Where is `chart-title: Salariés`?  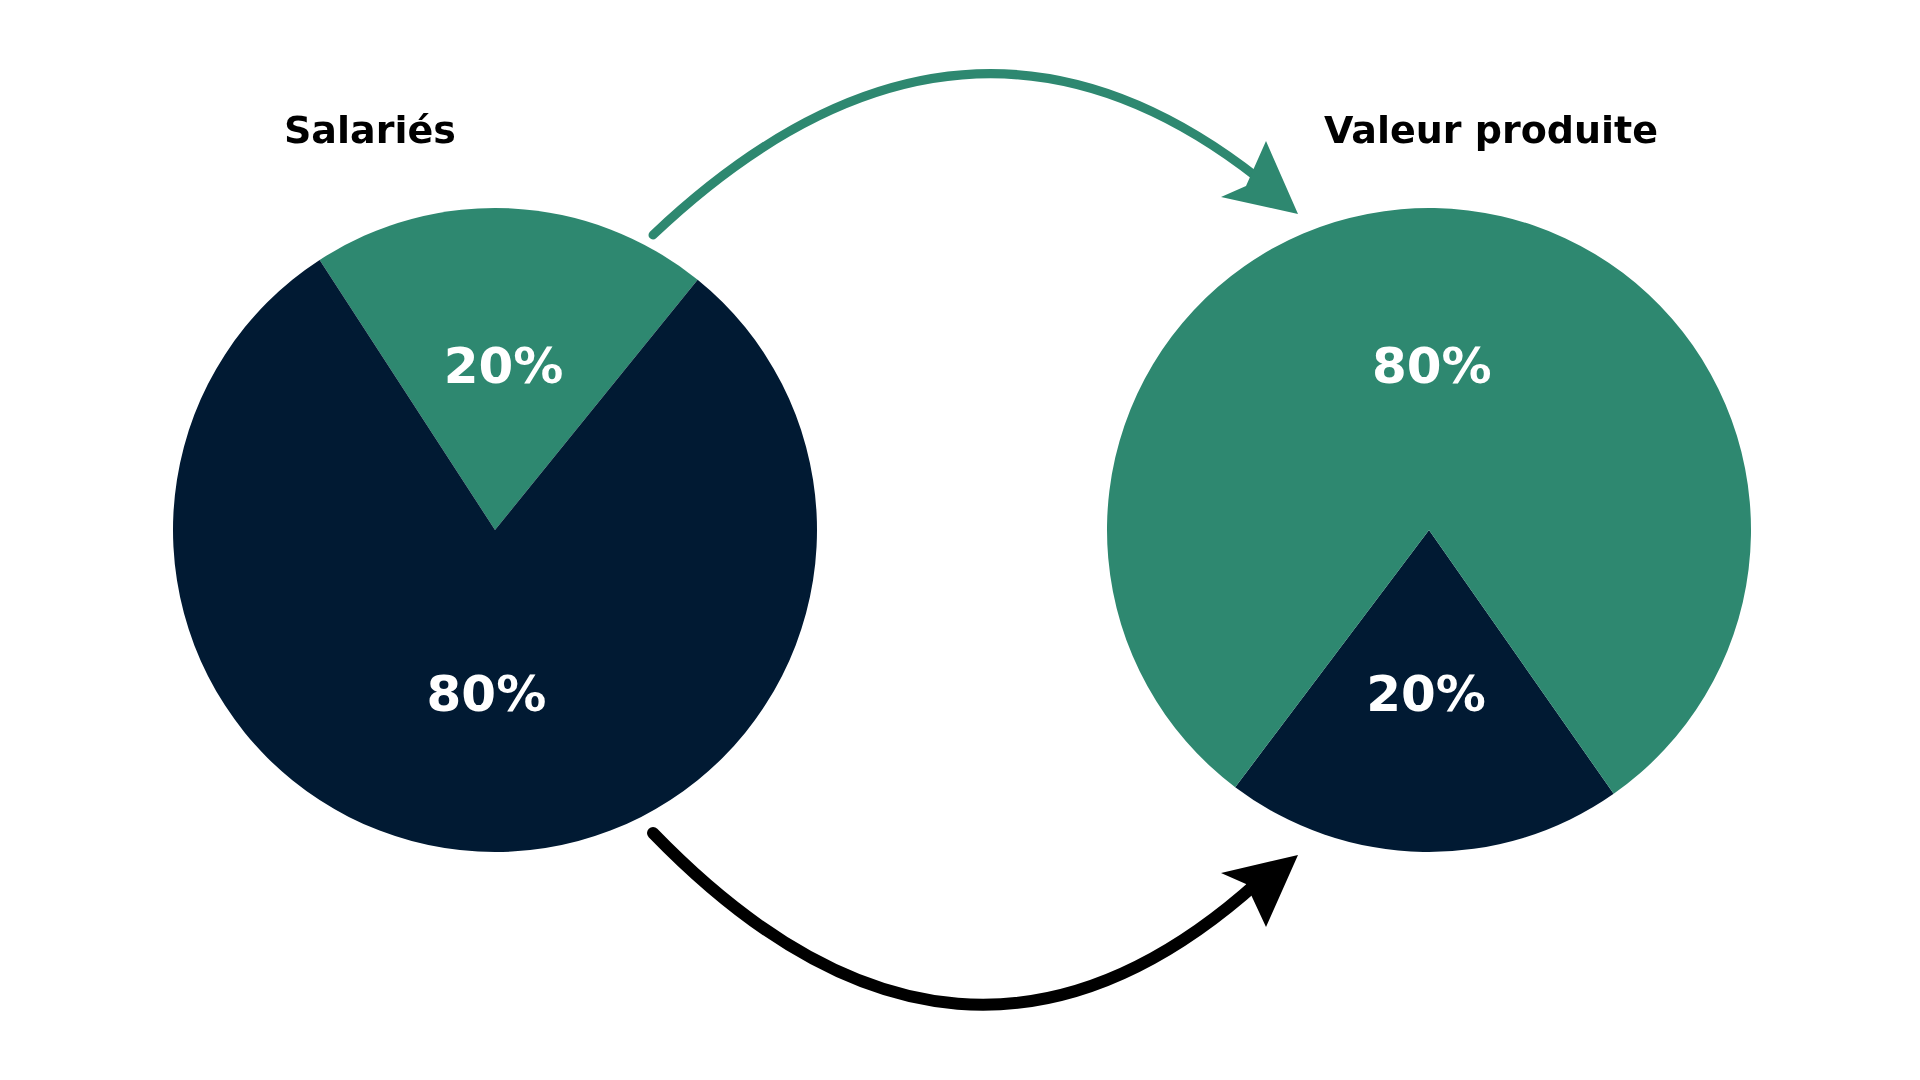
chart-title: Salariés is located at coordinates (370, 130).